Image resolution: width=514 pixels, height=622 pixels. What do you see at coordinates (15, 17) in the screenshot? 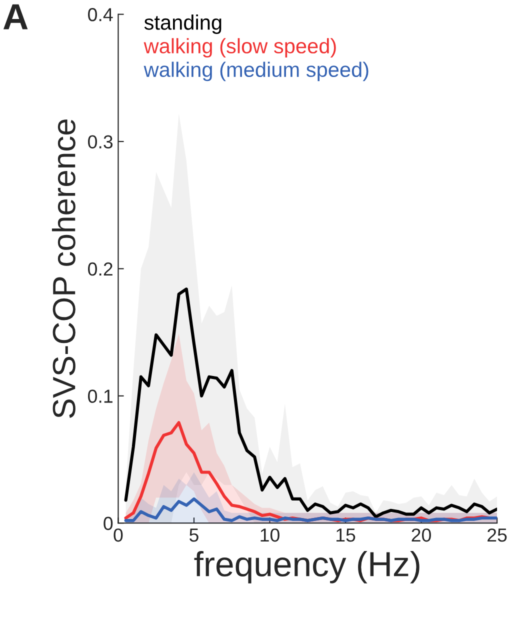
I see `text: A` at bounding box center [15, 17].